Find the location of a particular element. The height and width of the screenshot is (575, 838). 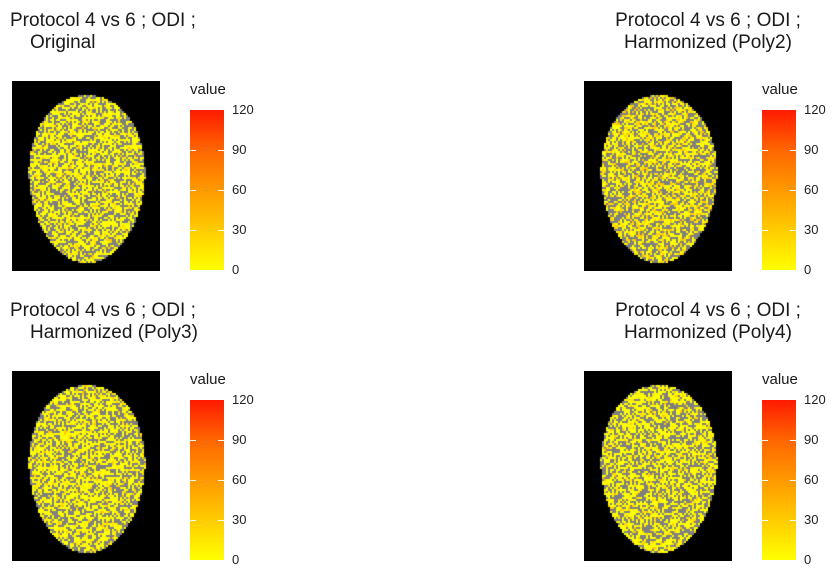

subtitle-line: Harmonized (Poly3) is located at coordinates (114, 332).